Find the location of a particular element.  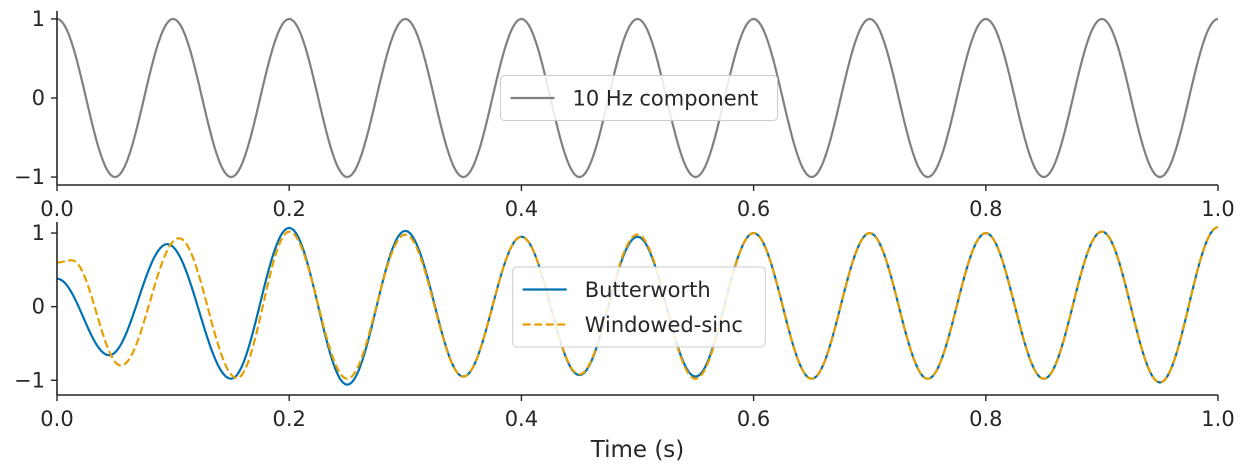

legend-label: 10 Hz component is located at coordinates (666, 99).